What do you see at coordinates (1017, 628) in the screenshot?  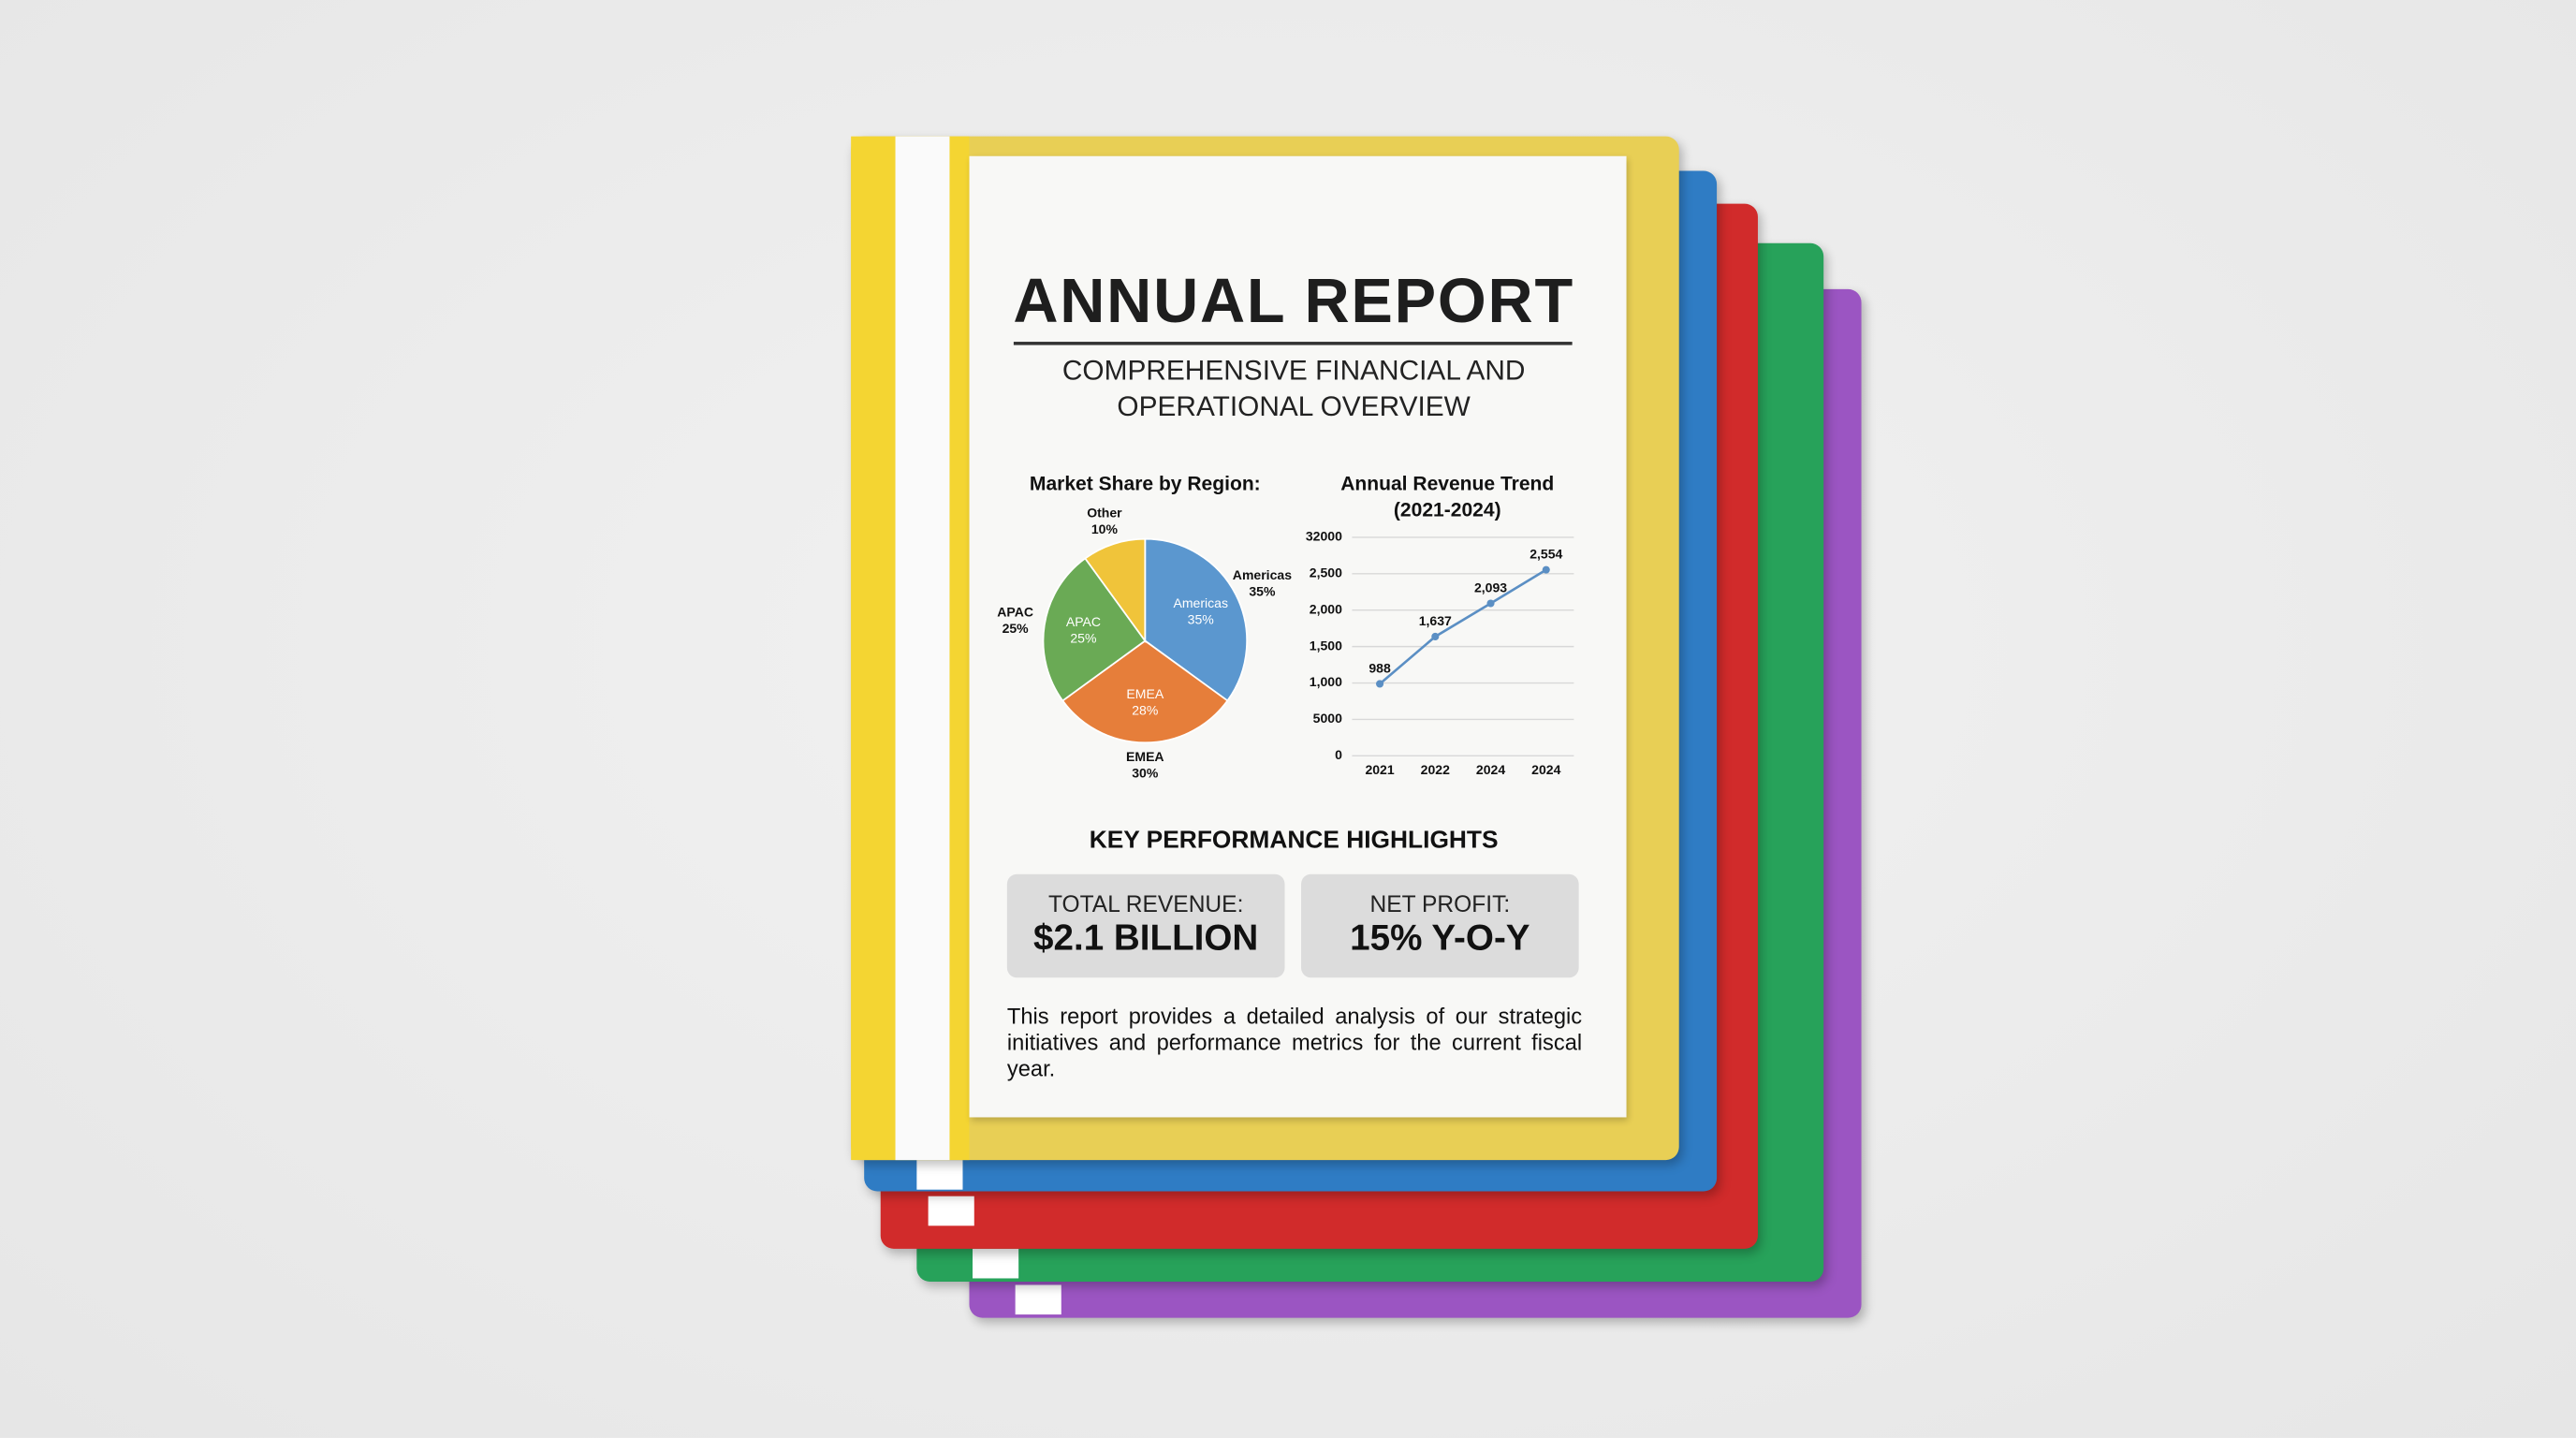 I see `slice-value: 25%` at bounding box center [1017, 628].